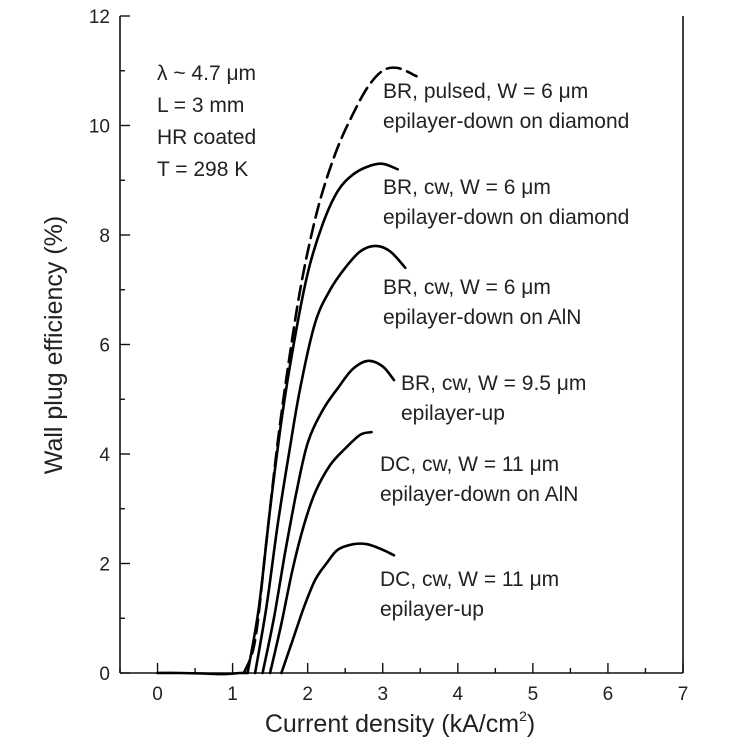 Image resolution: width=740 pixels, height=750 pixels. What do you see at coordinates (479, 494) in the screenshot?
I see `series-label-5-line2: epilayer-down on AlN` at bounding box center [479, 494].